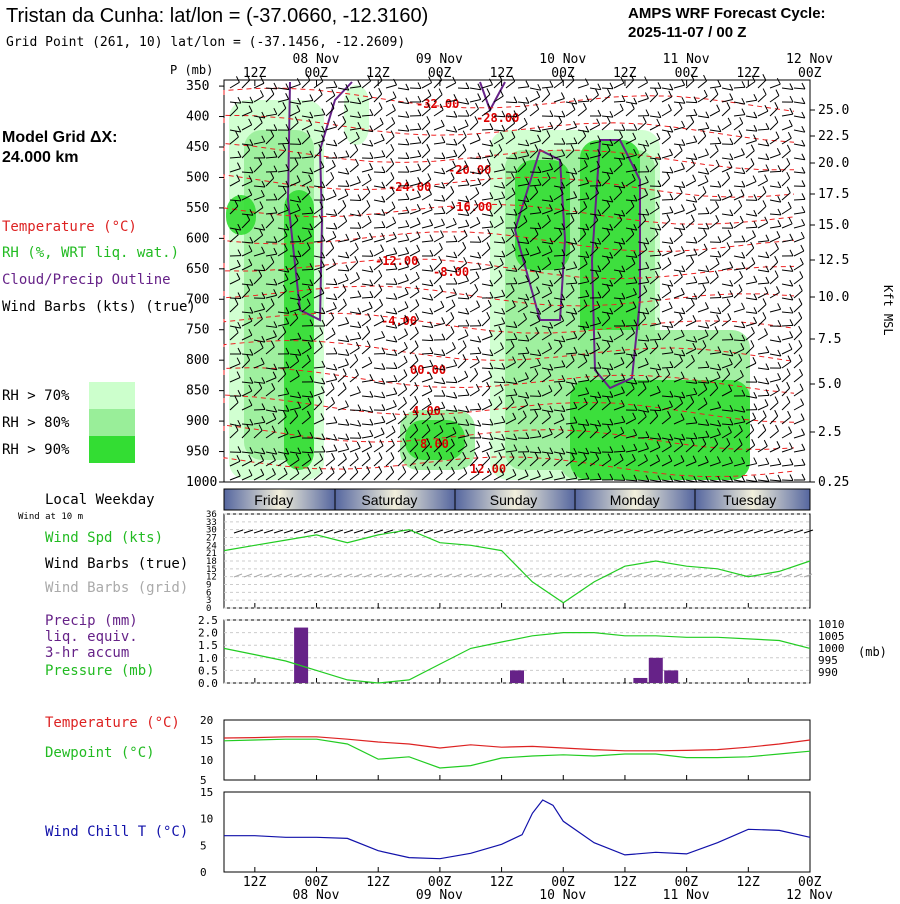 The image size is (900, 904). Describe the element at coordinates (197, 117) in the screenshot. I see `p-tick-label: 400` at that location.